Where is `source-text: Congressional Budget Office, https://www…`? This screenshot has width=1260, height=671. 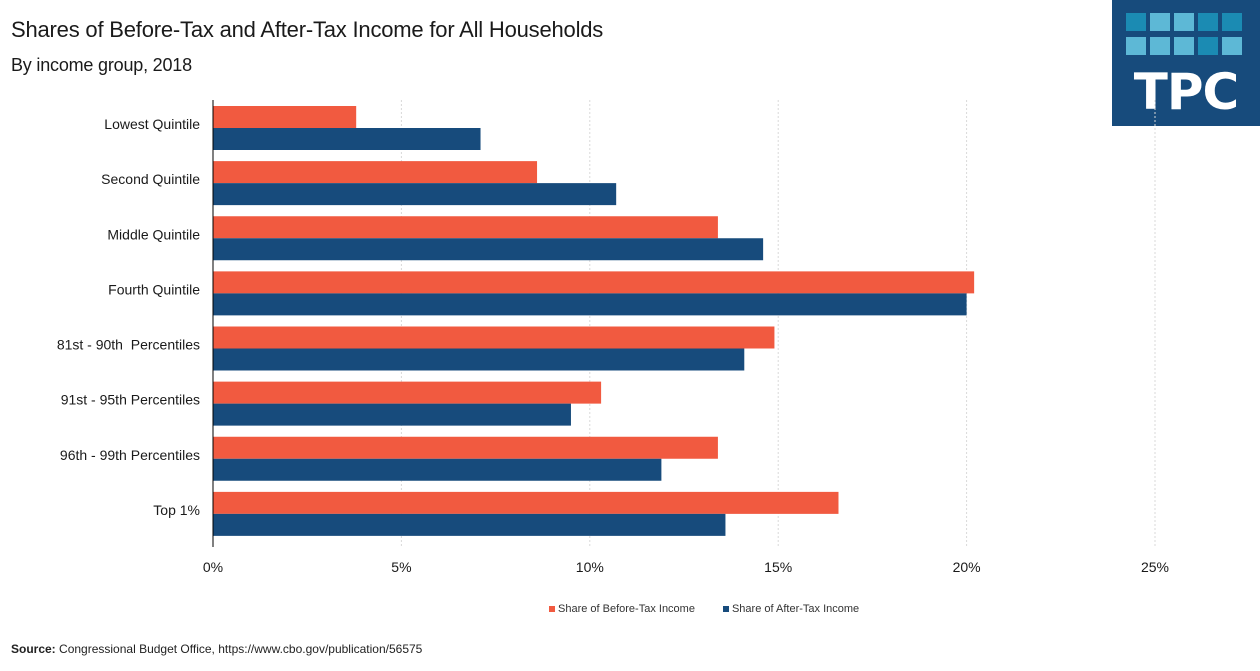 source-text: Congressional Budget Office, https://www… is located at coordinates (239, 649).